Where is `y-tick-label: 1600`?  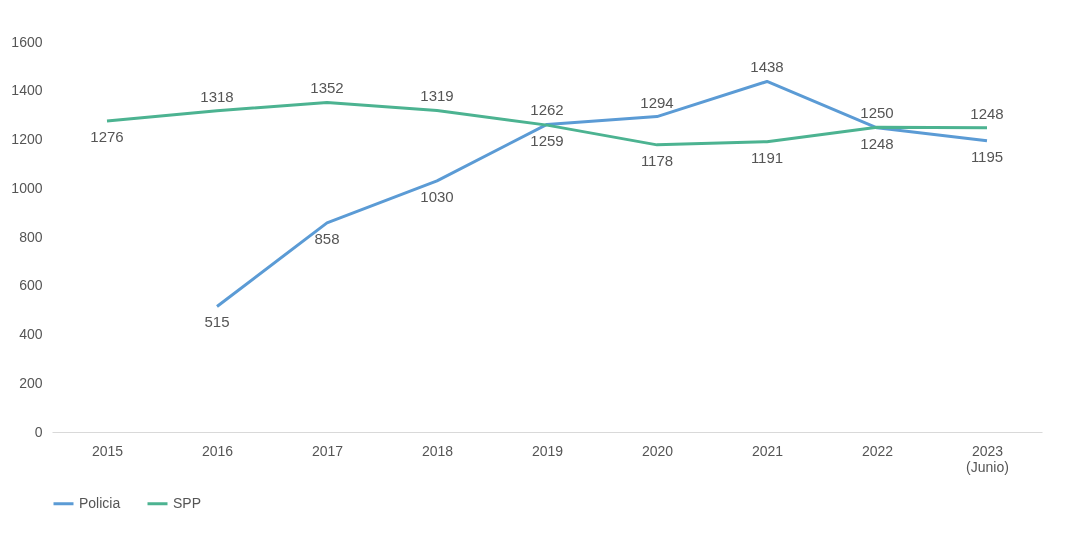 y-tick-label: 1600 is located at coordinates (27, 41).